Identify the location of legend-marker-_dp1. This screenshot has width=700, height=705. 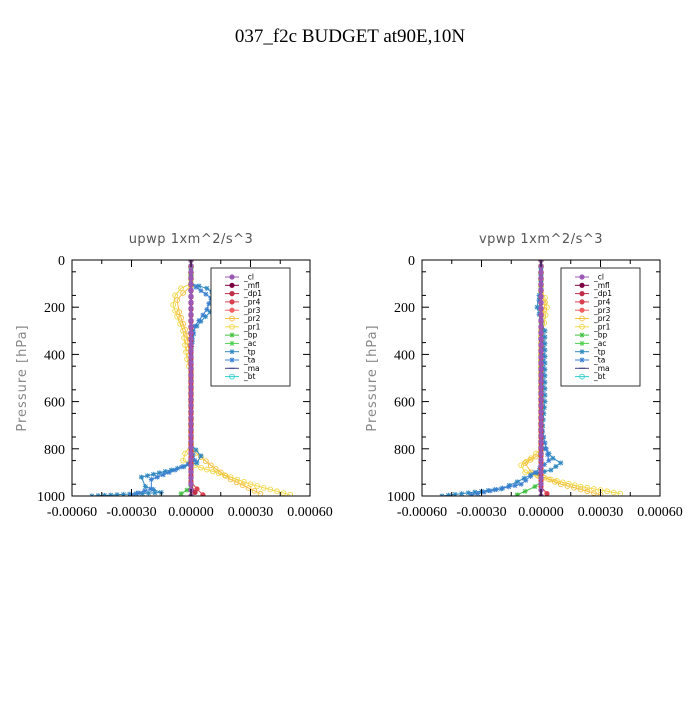
(232, 294).